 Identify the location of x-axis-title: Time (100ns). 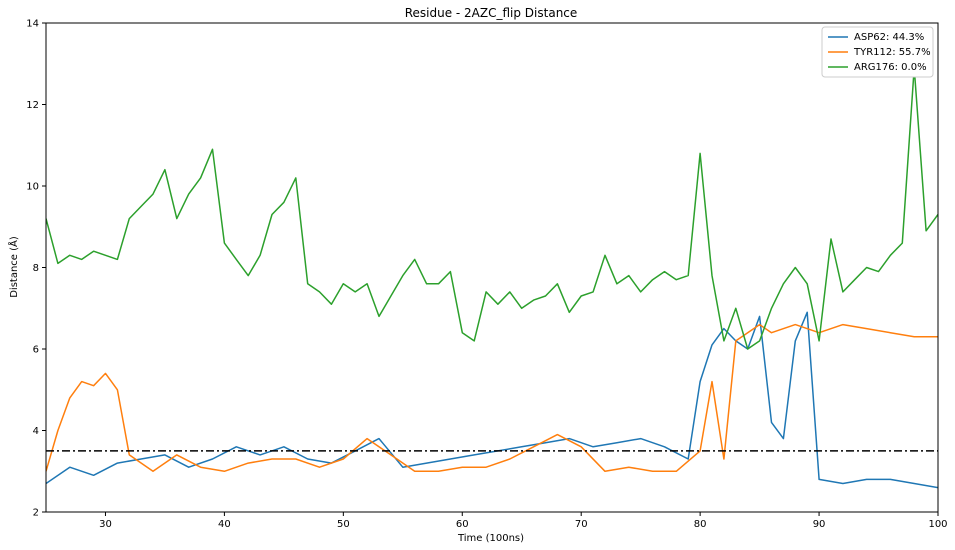
(490, 538).